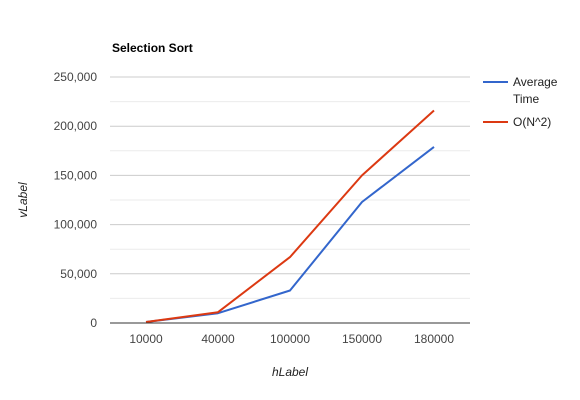 The image size is (580, 400). What do you see at coordinates (76, 200) in the screenshot?
I see `y-axis: 0 50,000 100,000 150,000 200,000 250,000` at bounding box center [76, 200].